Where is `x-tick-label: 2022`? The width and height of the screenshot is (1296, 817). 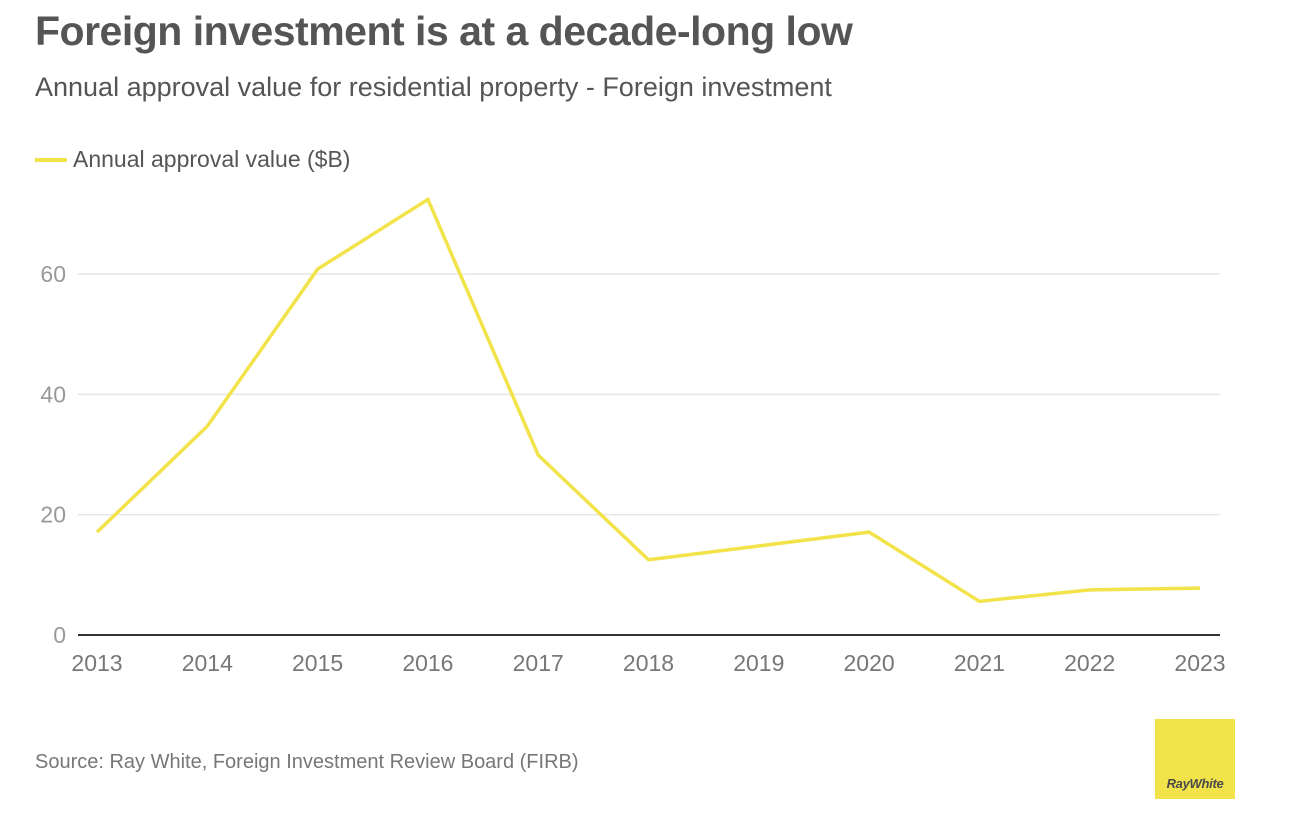
x-tick-label: 2022 is located at coordinates (1089, 663).